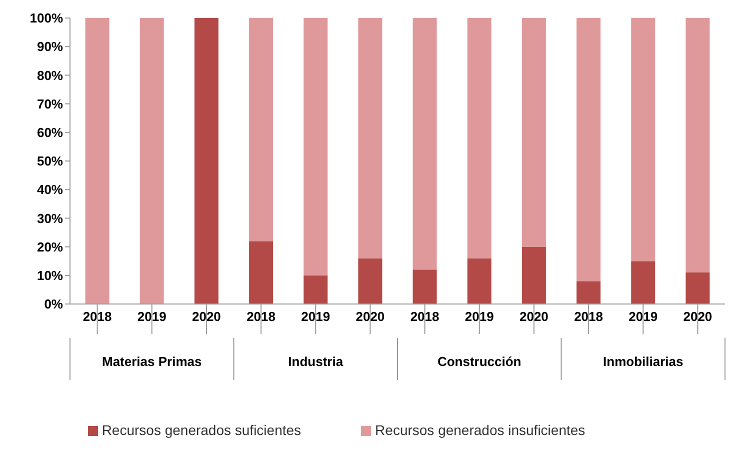  I want to click on y-tick-label: 40%, so click(50, 190).